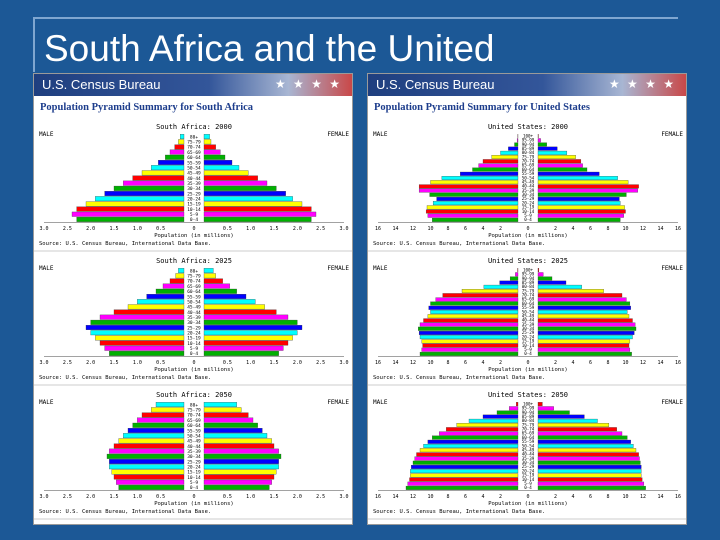  Describe the element at coordinates (182, 137) in the screenshot. I see `bar-male-80+` at that location.